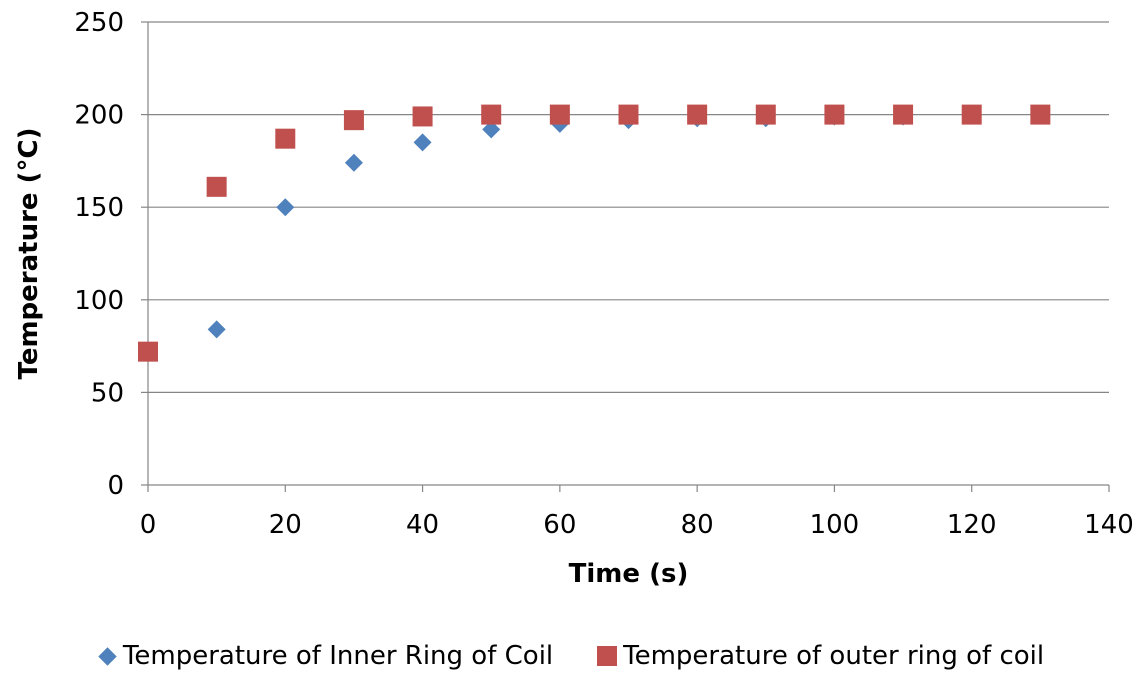 The height and width of the screenshot is (692, 1141). What do you see at coordinates (99, 208) in the screenshot?
I see `y-tick-label: 150` at bounding box center [99, 208].